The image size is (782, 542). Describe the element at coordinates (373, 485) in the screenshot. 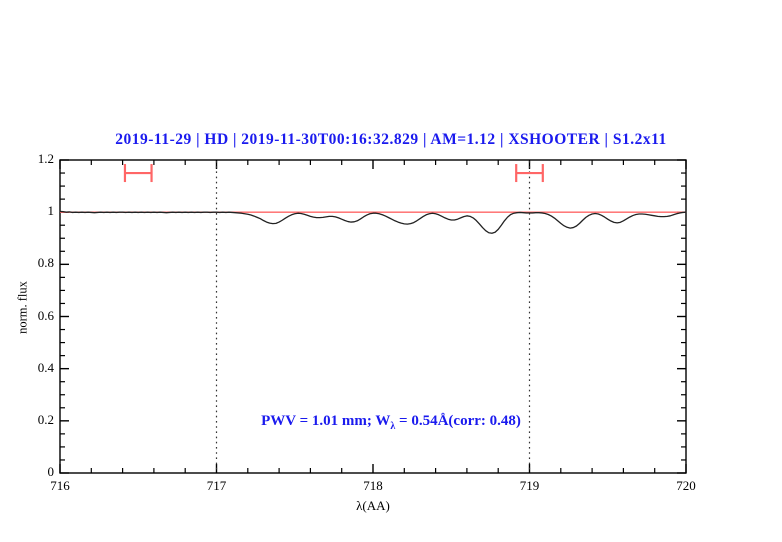

I see `x-tick-label: 718` at that location.